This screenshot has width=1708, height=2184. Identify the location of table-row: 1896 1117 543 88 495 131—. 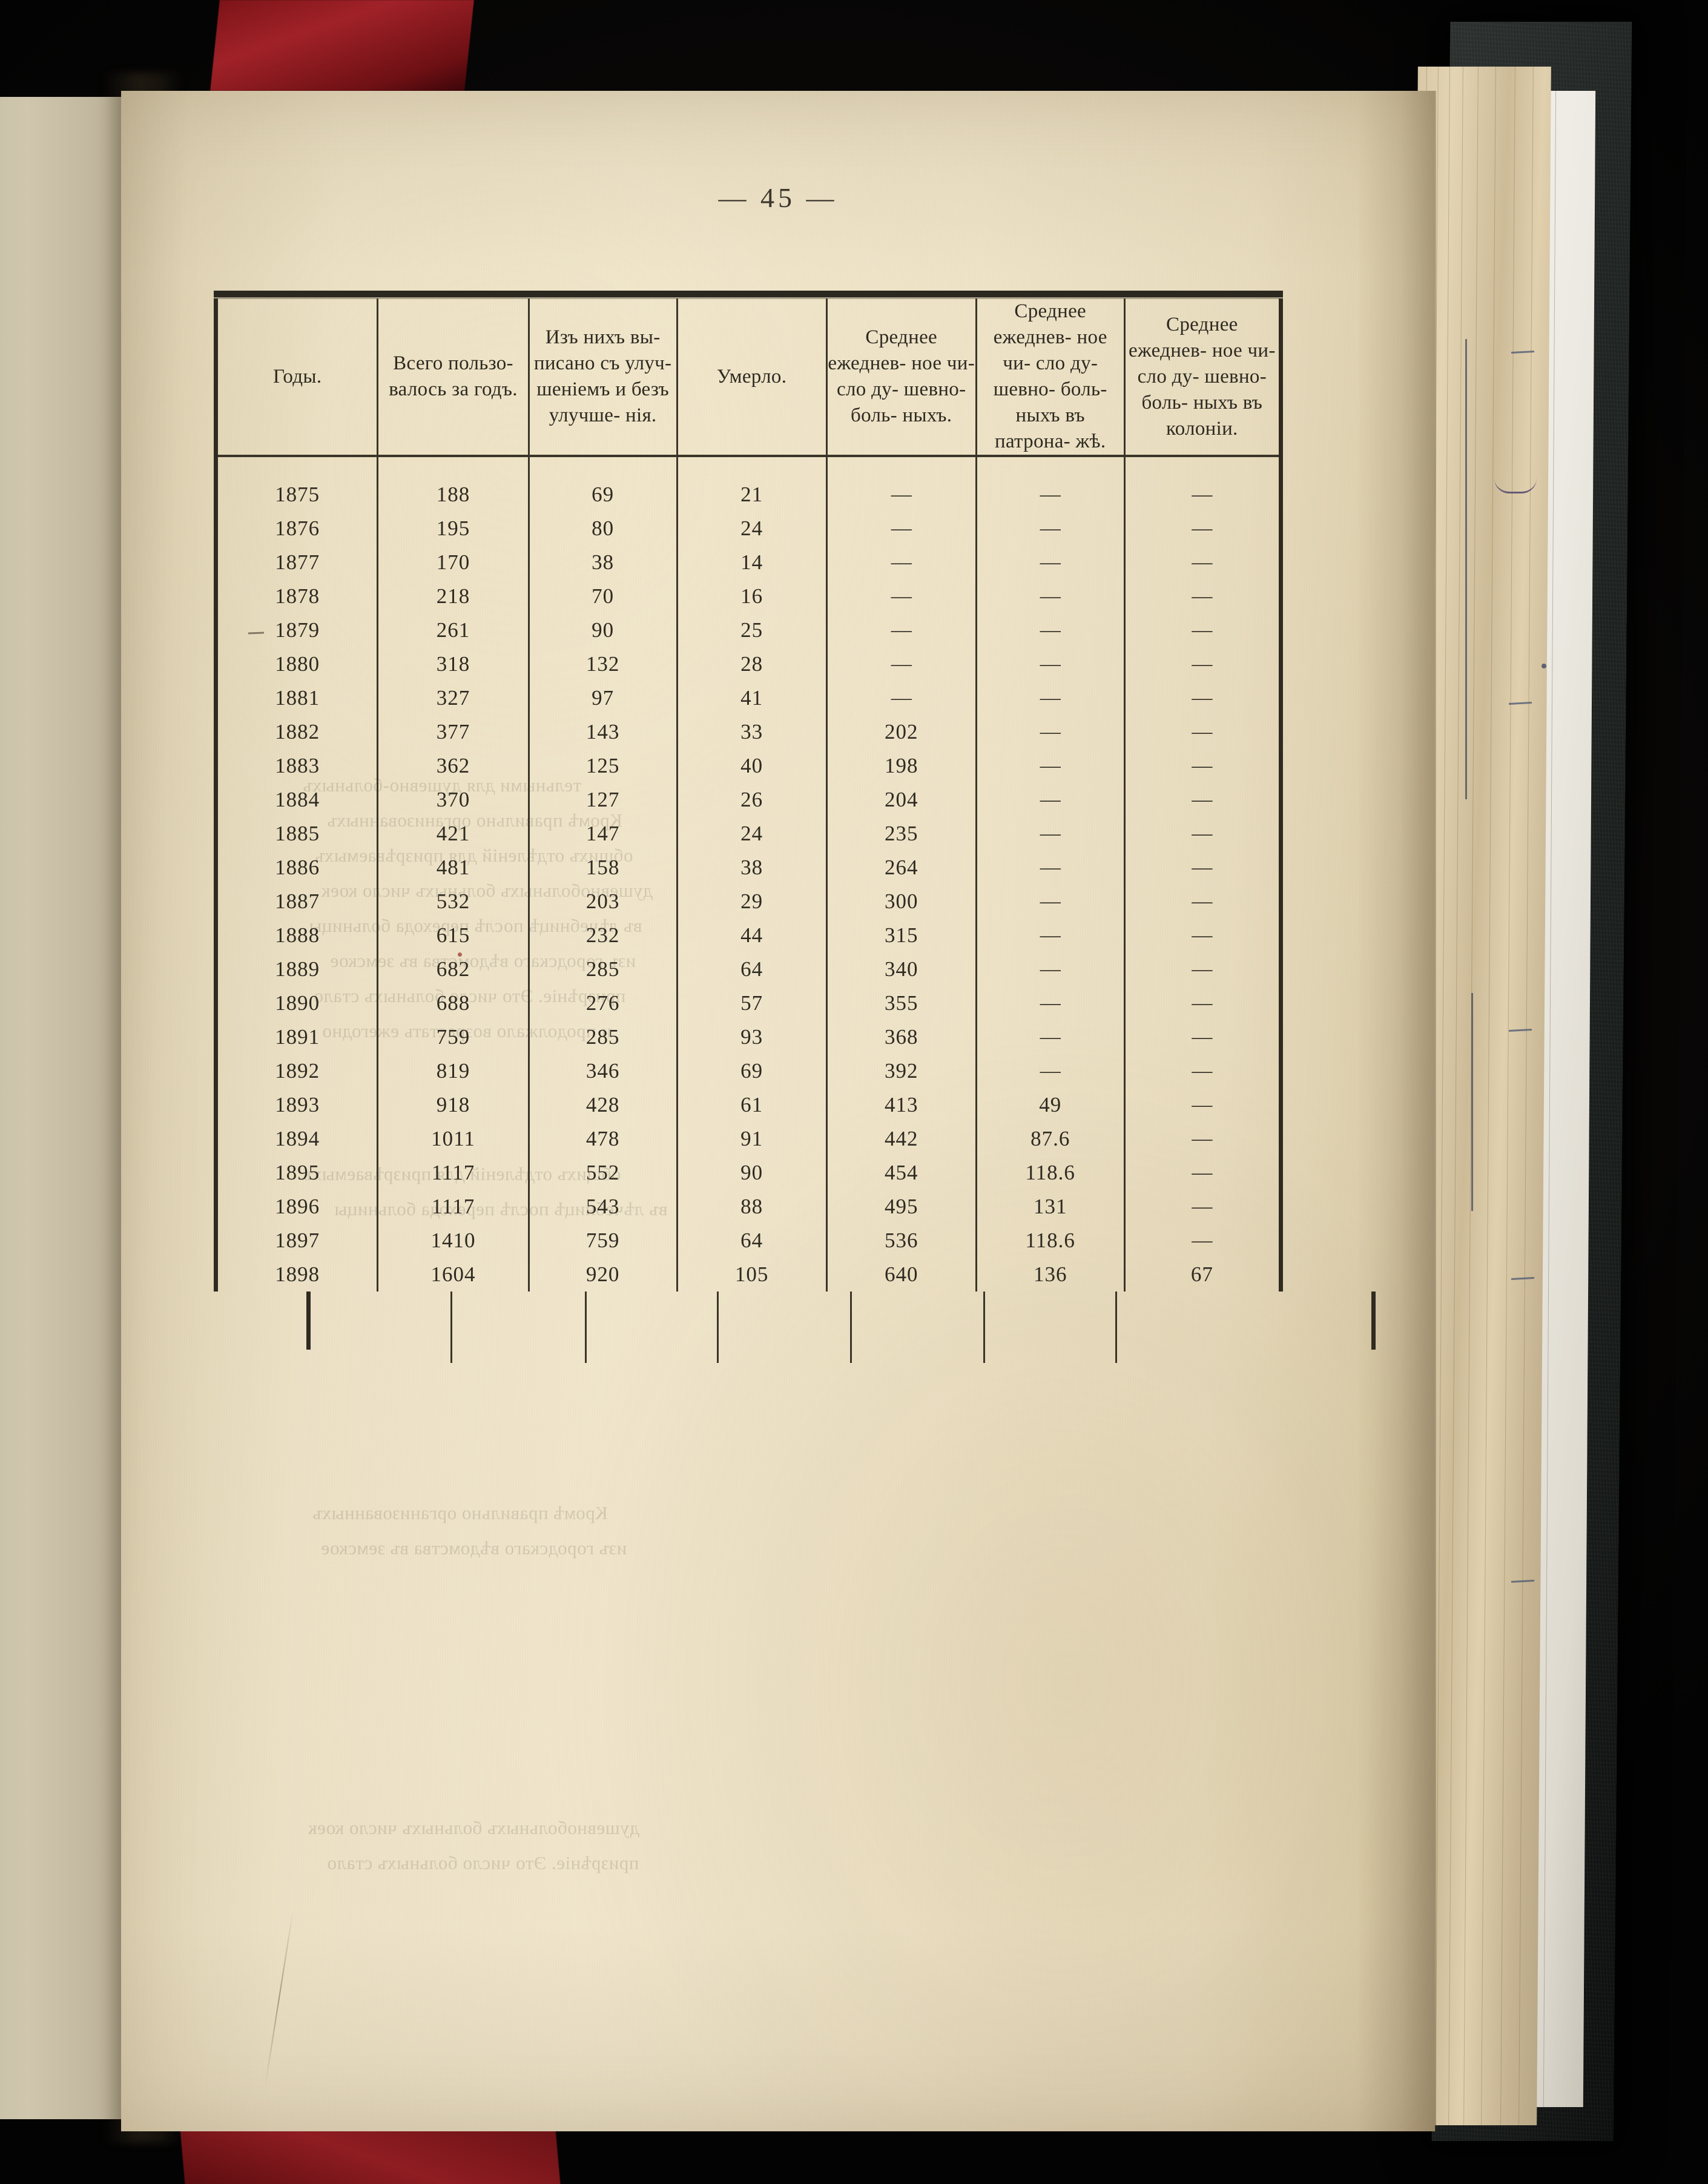
(748, 1207).